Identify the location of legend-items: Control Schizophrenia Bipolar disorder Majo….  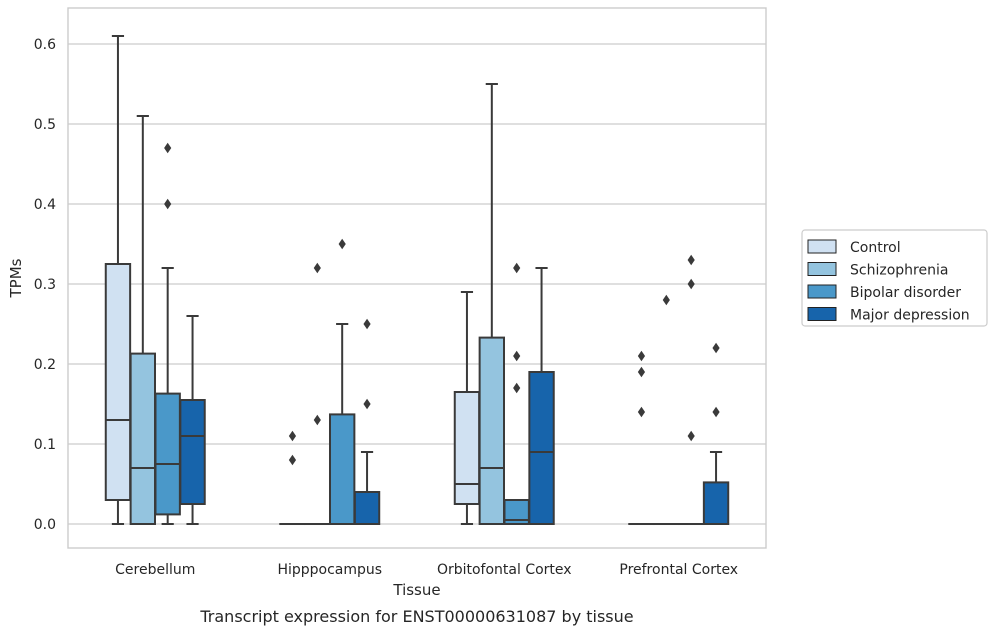
(888, 281).